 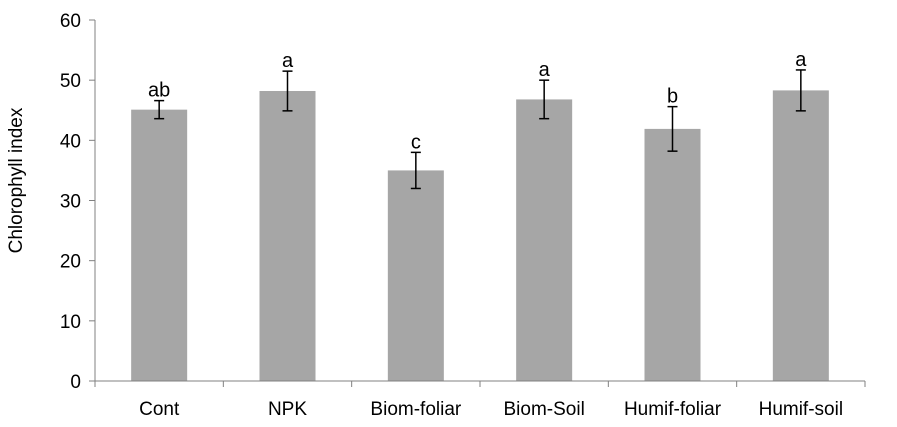 I want to click on bar-biom-soil, so click(x=544, y=240).